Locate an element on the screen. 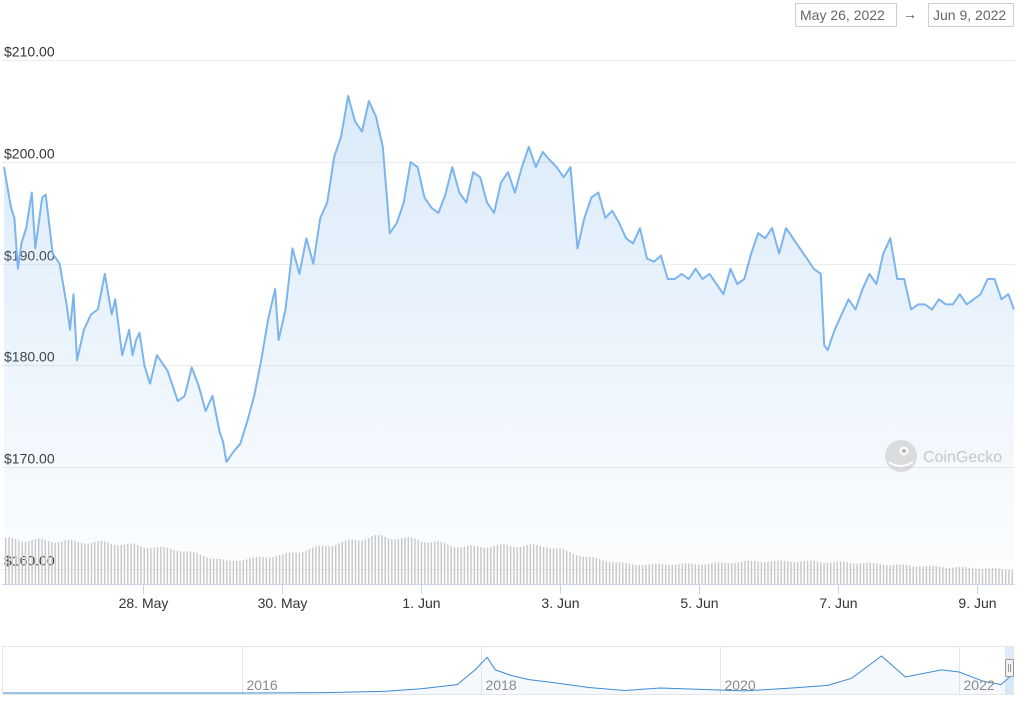 This screenshot has height=702, width=1023. navigator-frame is located at coordinates (508, 670).